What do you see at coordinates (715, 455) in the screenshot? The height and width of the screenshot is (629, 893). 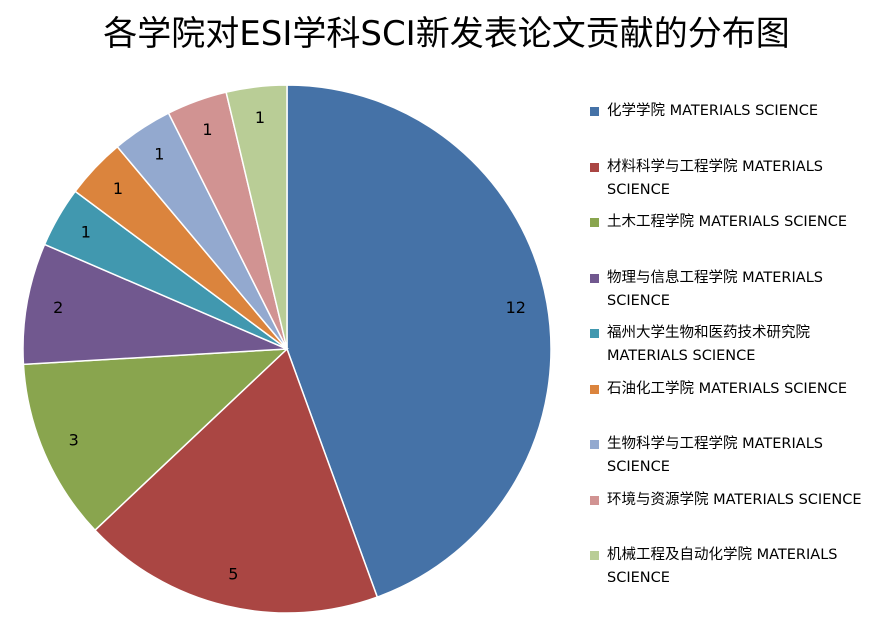 I see `legend-label: 生物科学与工程学院 MATERIALS SCIENCE` at bounding box center [715, 455].